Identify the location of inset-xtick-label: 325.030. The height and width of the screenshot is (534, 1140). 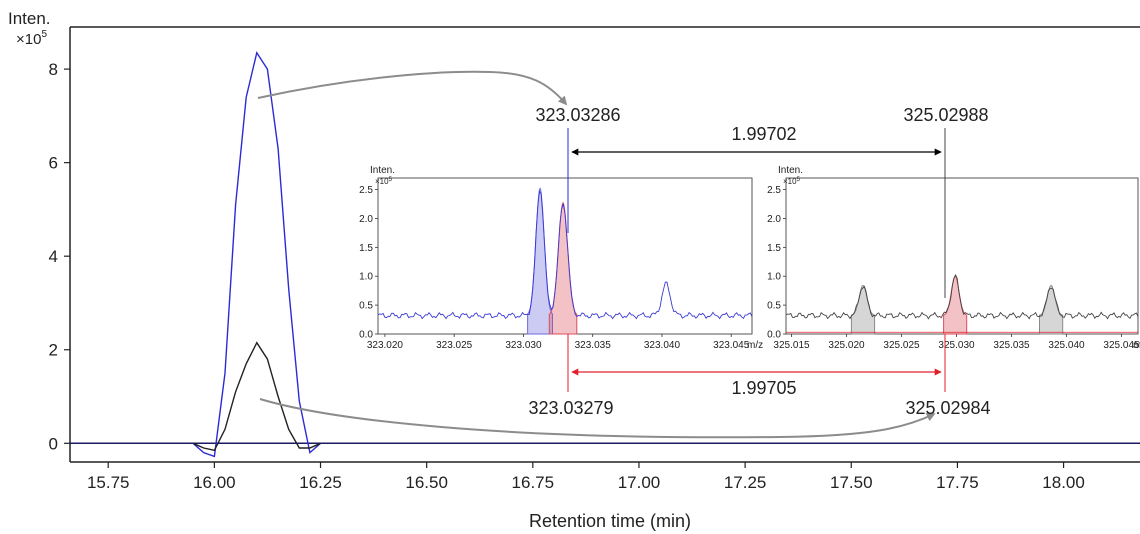
(956, 345).